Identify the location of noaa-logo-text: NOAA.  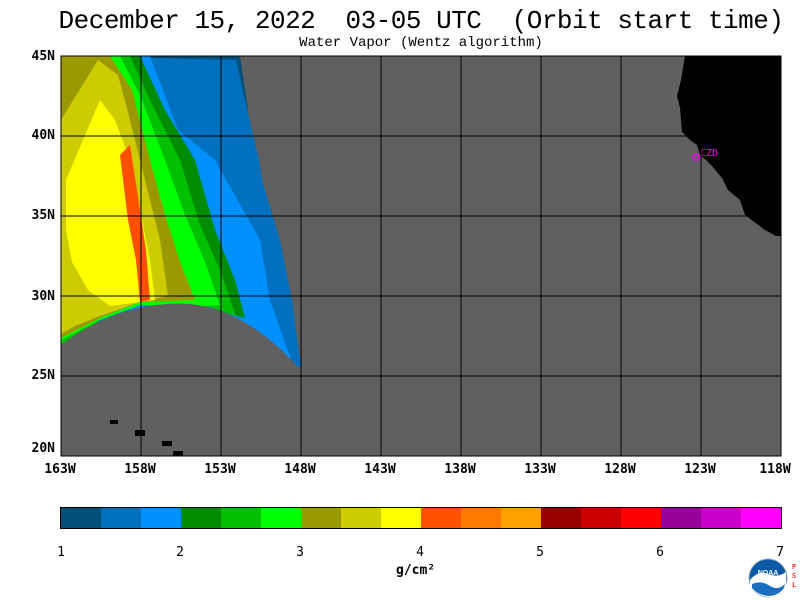
(768, 573).